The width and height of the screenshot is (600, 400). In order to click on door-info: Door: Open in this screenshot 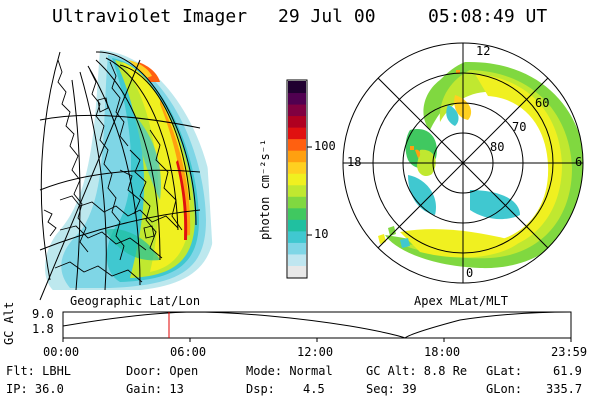, I will do `click(162, 371)`.